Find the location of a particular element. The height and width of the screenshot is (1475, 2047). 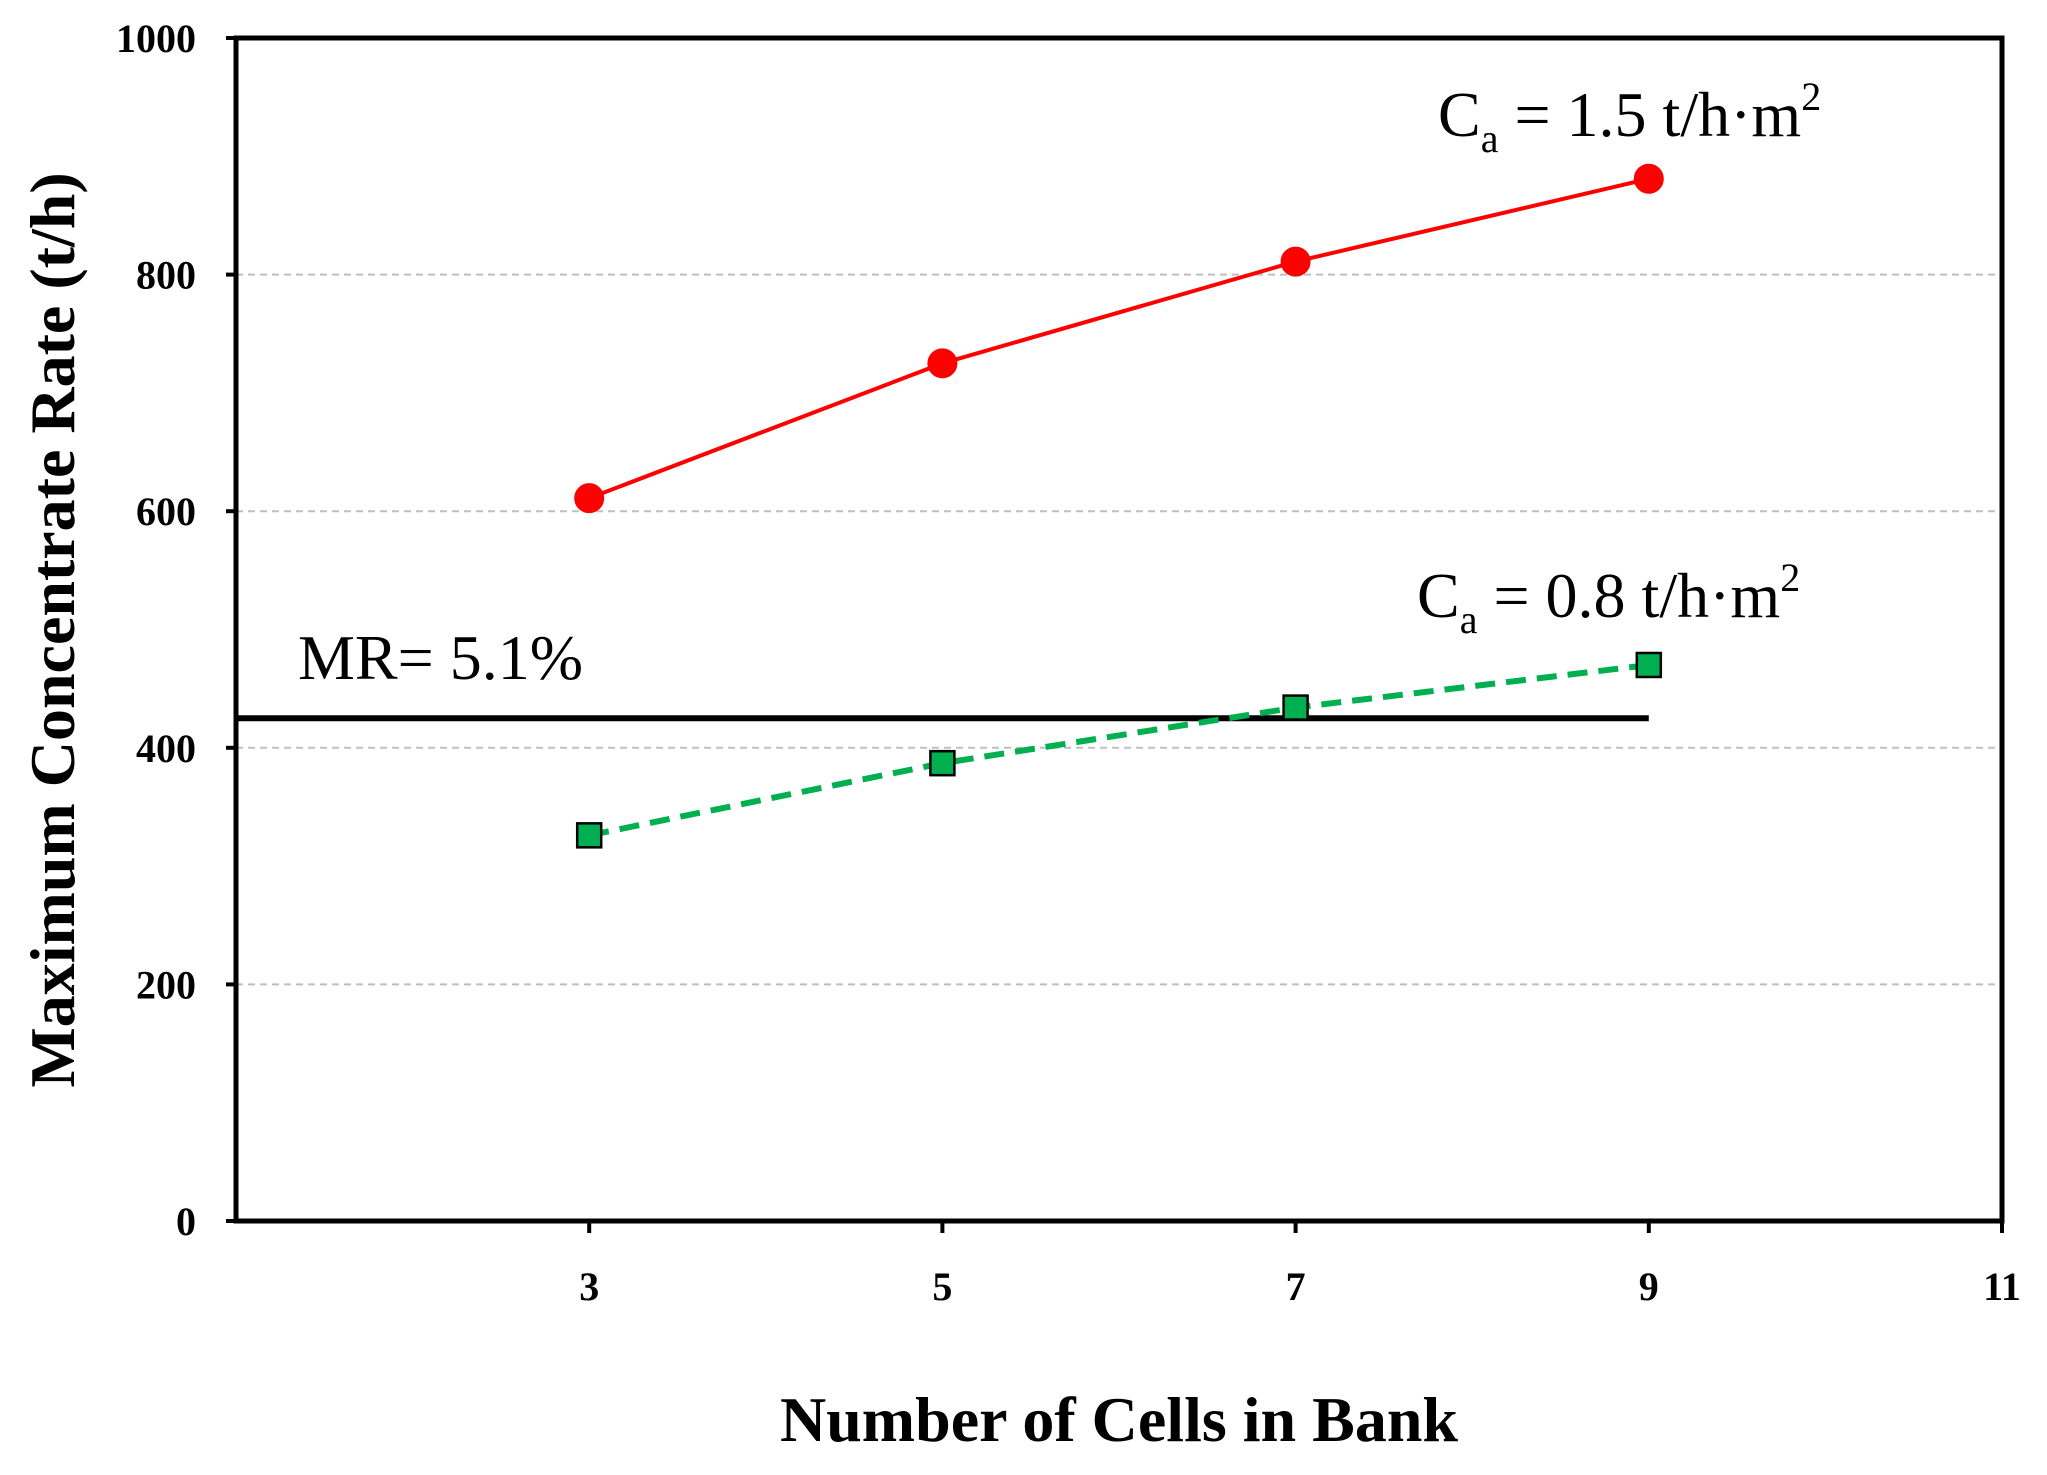

y-tick-label: 600 is located at coordinates (166, 511).